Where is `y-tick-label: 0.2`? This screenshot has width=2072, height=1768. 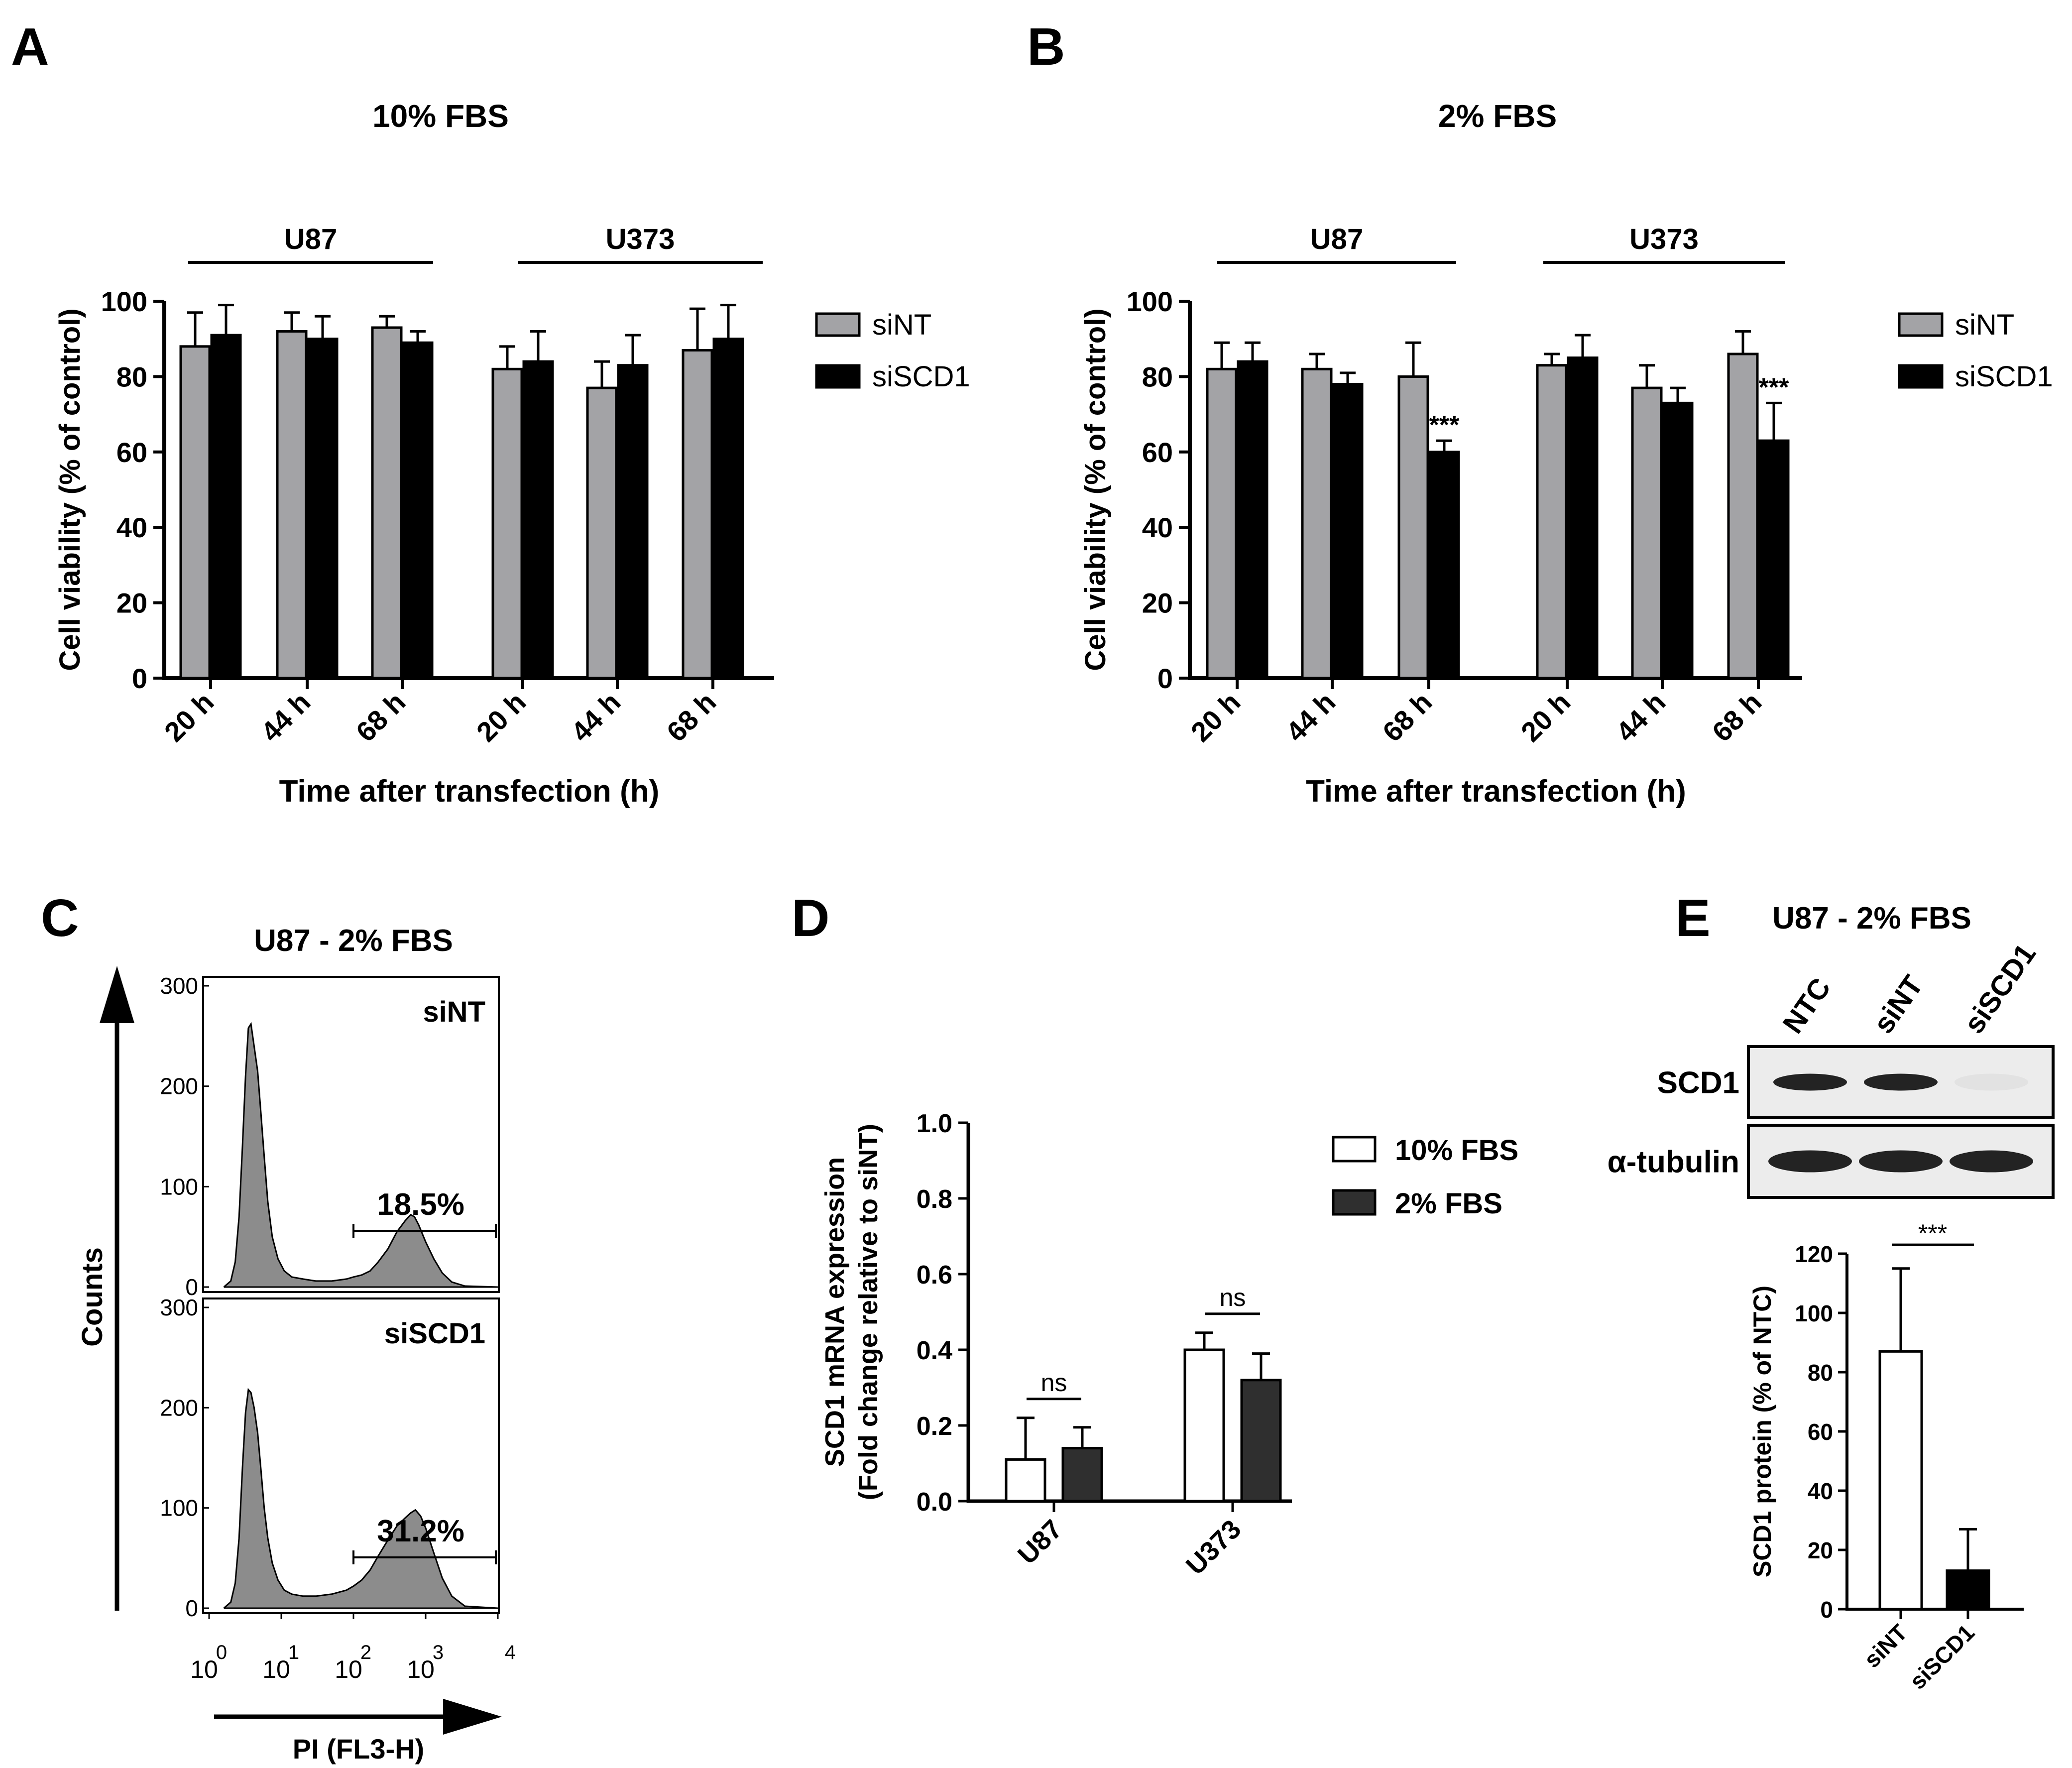 y-tick-label: 0.2 is located at coordinates (934, 1427).